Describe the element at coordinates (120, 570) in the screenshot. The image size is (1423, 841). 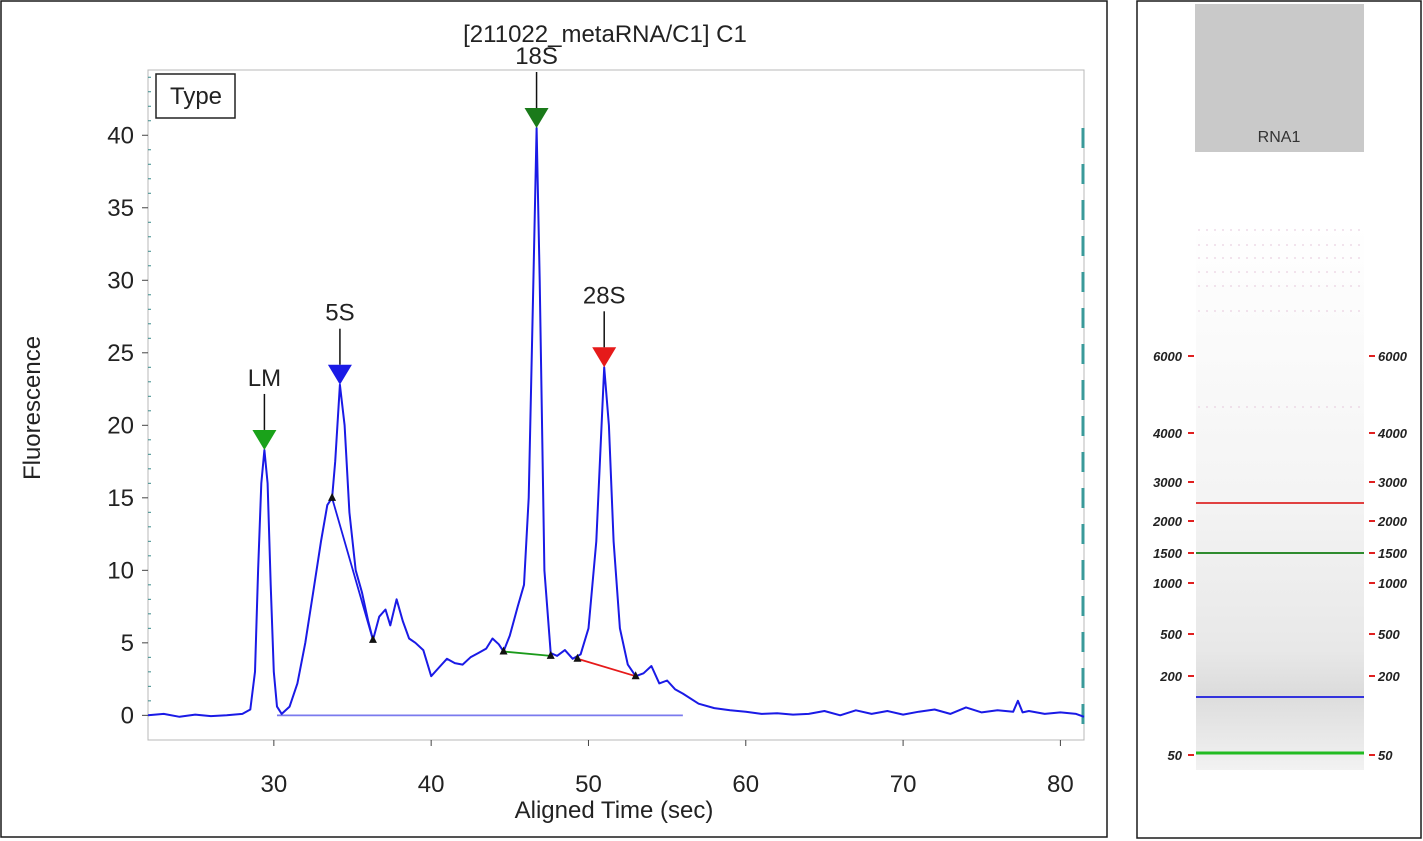
I see `y-tick-label: 10` at that location.